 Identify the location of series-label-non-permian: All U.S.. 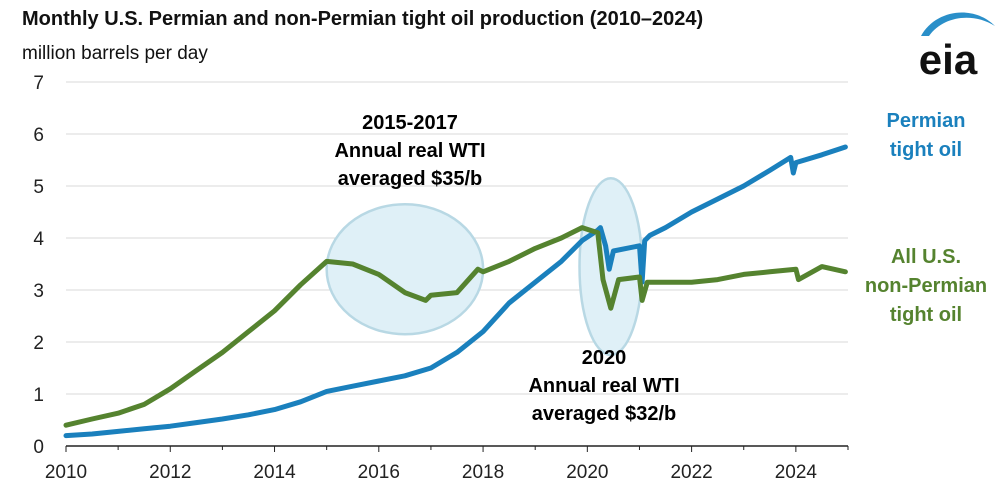
(926, 257).